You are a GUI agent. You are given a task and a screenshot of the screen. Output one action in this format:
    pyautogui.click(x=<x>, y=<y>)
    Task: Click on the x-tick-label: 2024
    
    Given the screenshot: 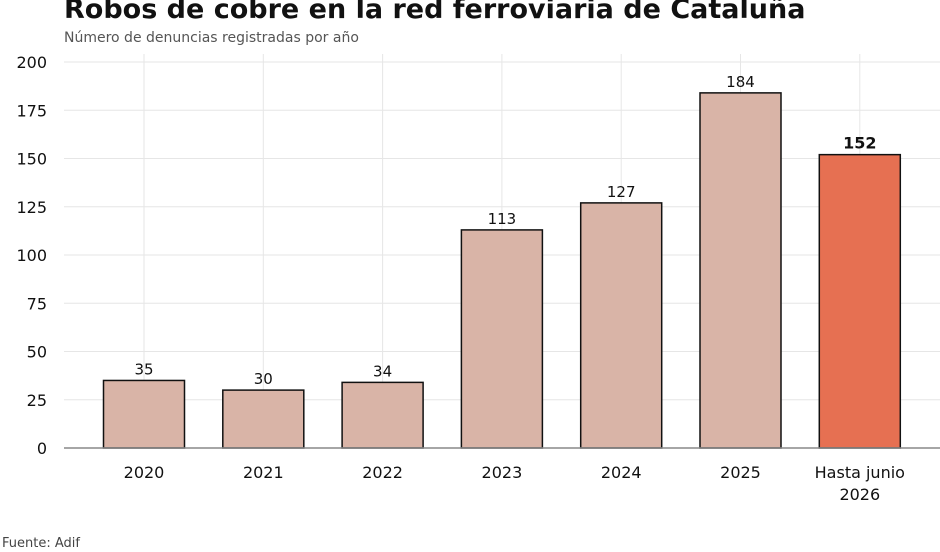 What is the action you would take?
    pyautogui.click(x=621, y=472)
    